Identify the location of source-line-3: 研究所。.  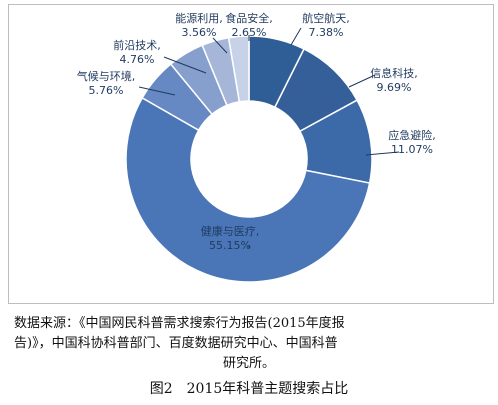
(248, 363).